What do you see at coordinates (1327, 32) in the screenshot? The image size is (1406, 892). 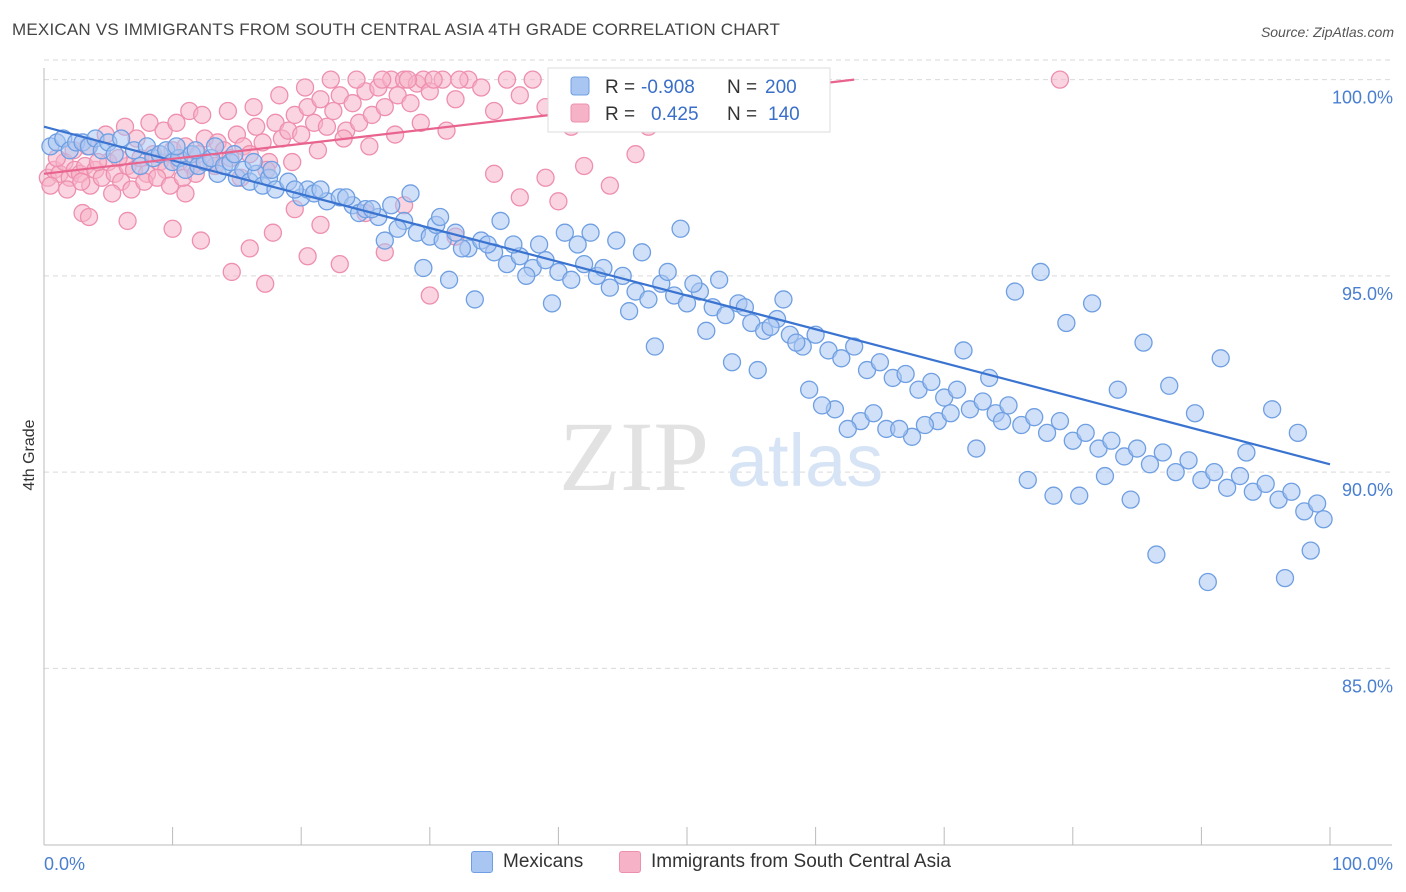 I see `chart-source: Source: ZipAtlas.com` at bounding box center [1327, 32].